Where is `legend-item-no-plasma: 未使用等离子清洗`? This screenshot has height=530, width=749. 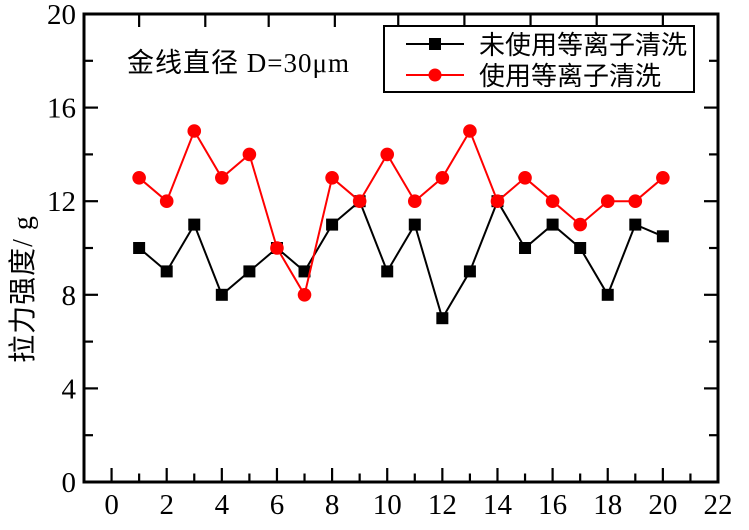 legend-item-no-plasma: 未使用等离子清洗 is located at coordinates (549, 45).